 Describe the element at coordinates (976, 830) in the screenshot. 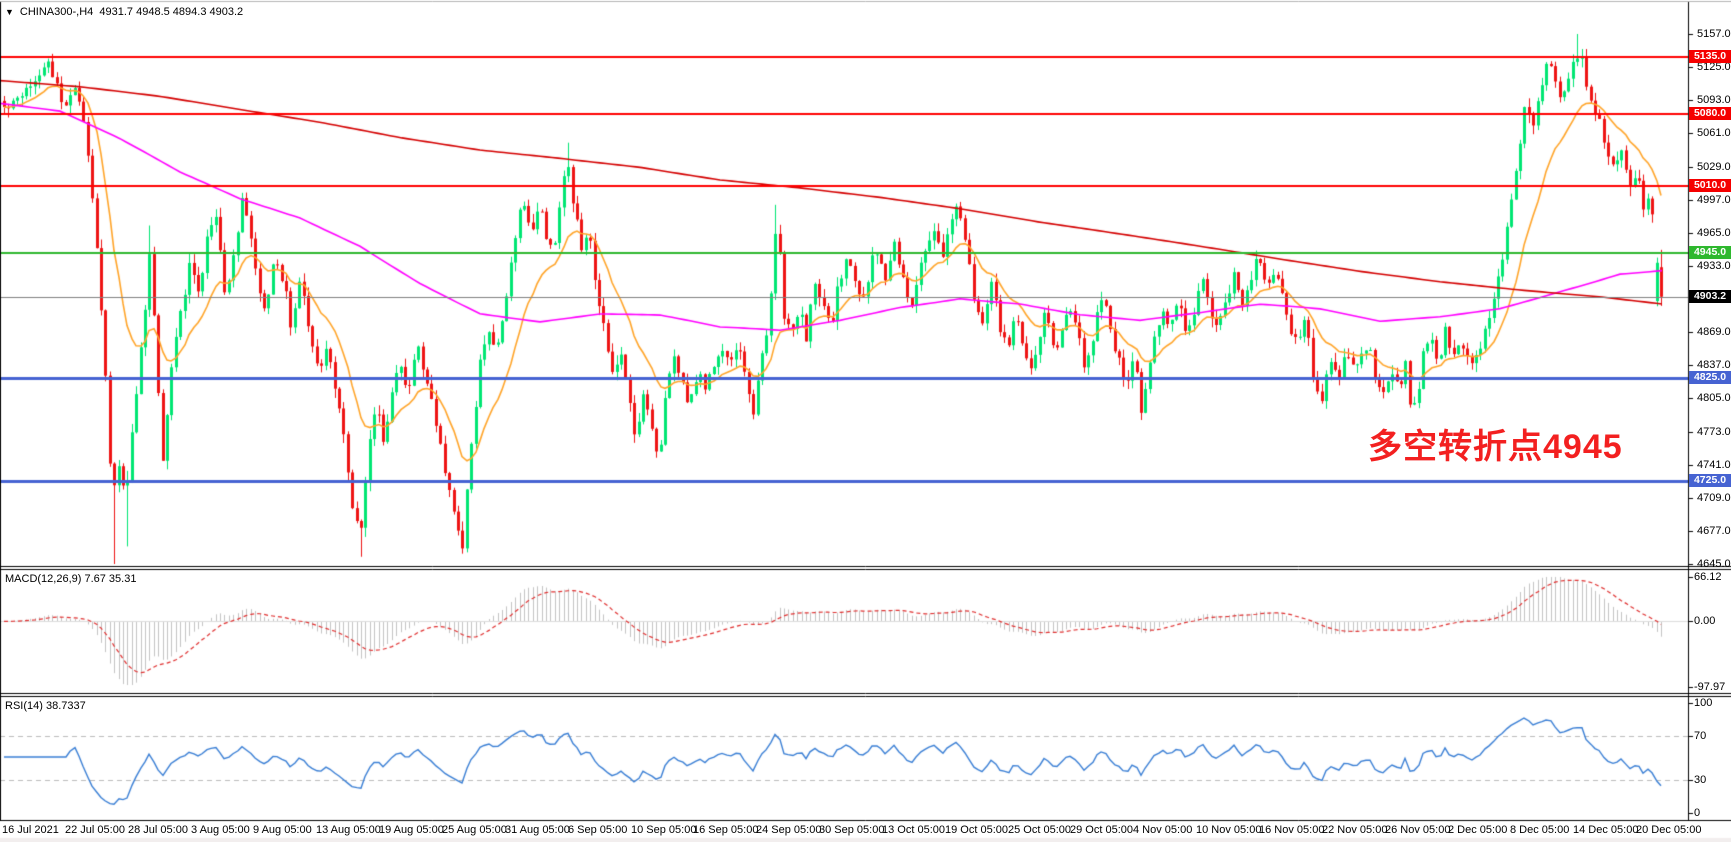

I see `date-label: 19 Oct 05:00` at that location.